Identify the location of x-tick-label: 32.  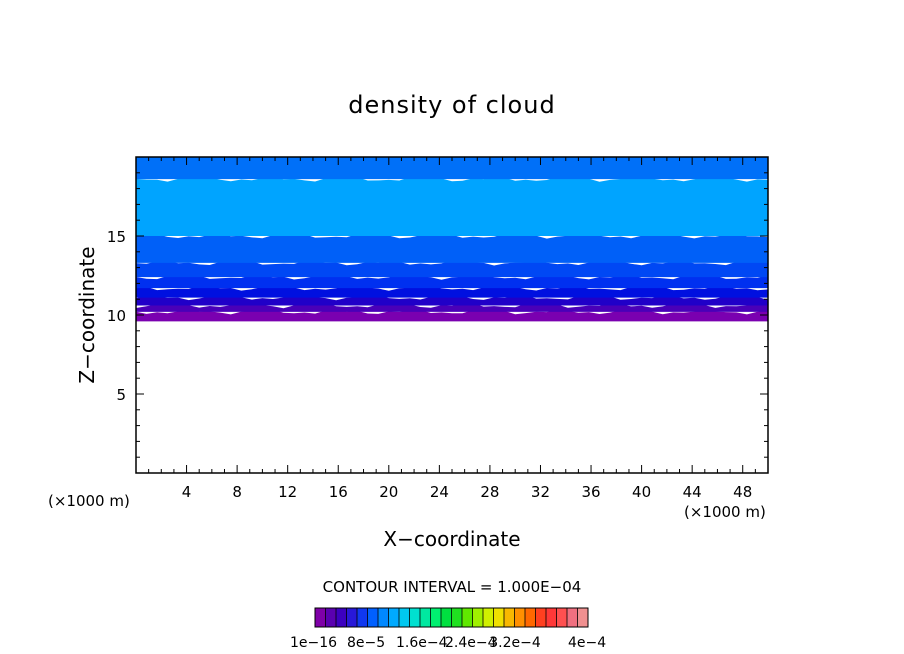
(540, 492).